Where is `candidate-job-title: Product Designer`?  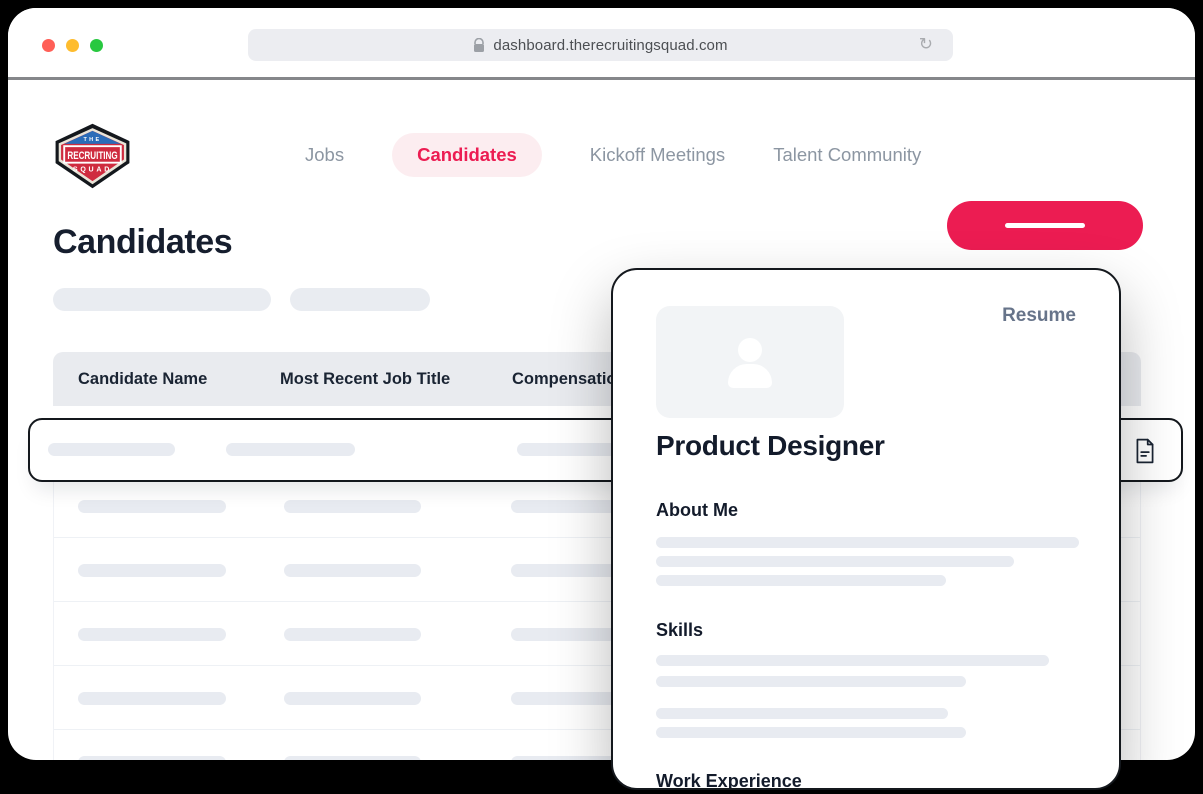 candidate-job-title: Product Designer is located at coordinates (770, 445).